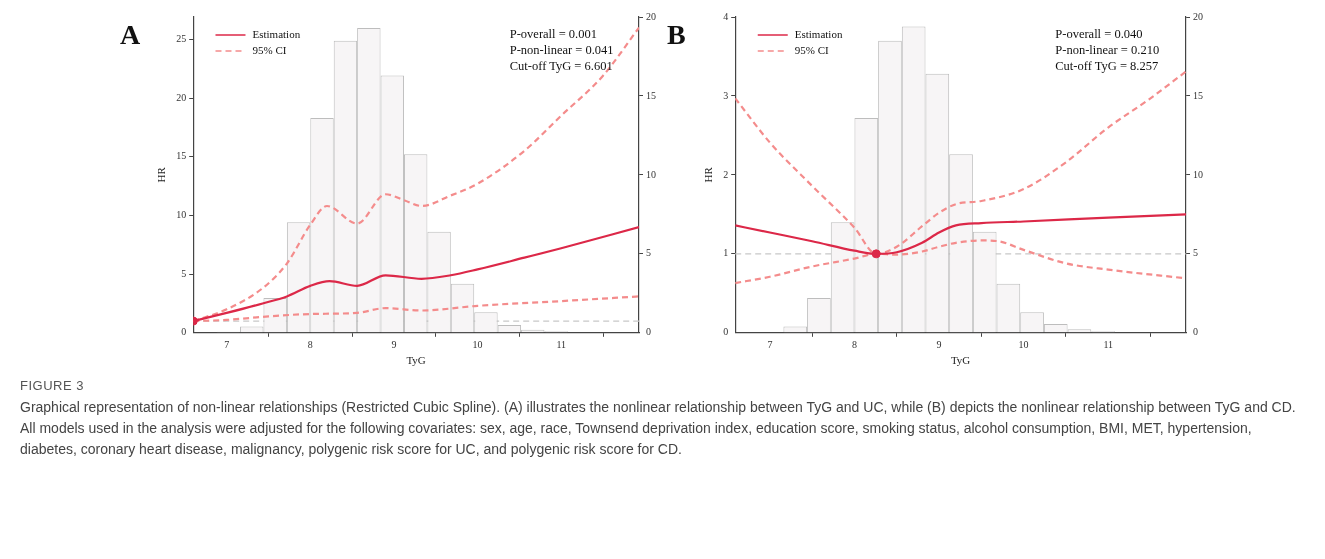  What do you see at coordinates (726, 95) in the screenshot?
I see `y-tick-label: 3` at bounding box center [726, 95].